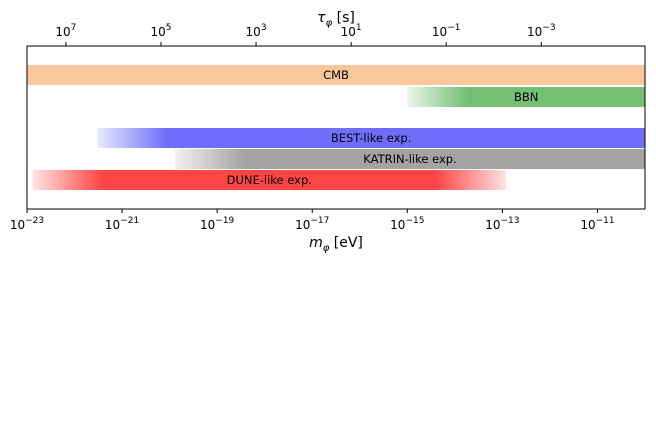 The height and width of the screenshot is (437, 656). I want to click on band-cmb, so click(336, 75).